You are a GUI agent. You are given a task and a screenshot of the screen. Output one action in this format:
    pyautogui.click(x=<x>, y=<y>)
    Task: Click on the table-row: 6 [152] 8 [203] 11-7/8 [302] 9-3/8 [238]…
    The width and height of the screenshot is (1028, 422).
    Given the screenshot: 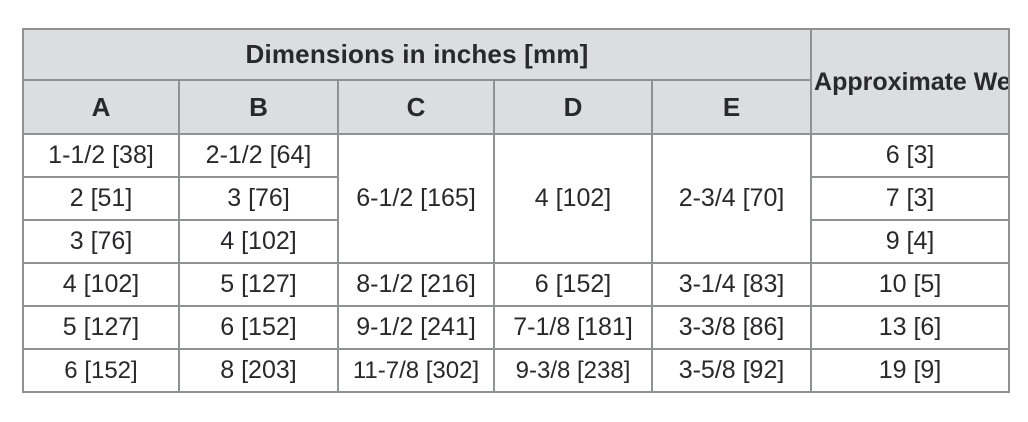 What is the action you would take?
    pyautogui.click(x=516, y=370)
    